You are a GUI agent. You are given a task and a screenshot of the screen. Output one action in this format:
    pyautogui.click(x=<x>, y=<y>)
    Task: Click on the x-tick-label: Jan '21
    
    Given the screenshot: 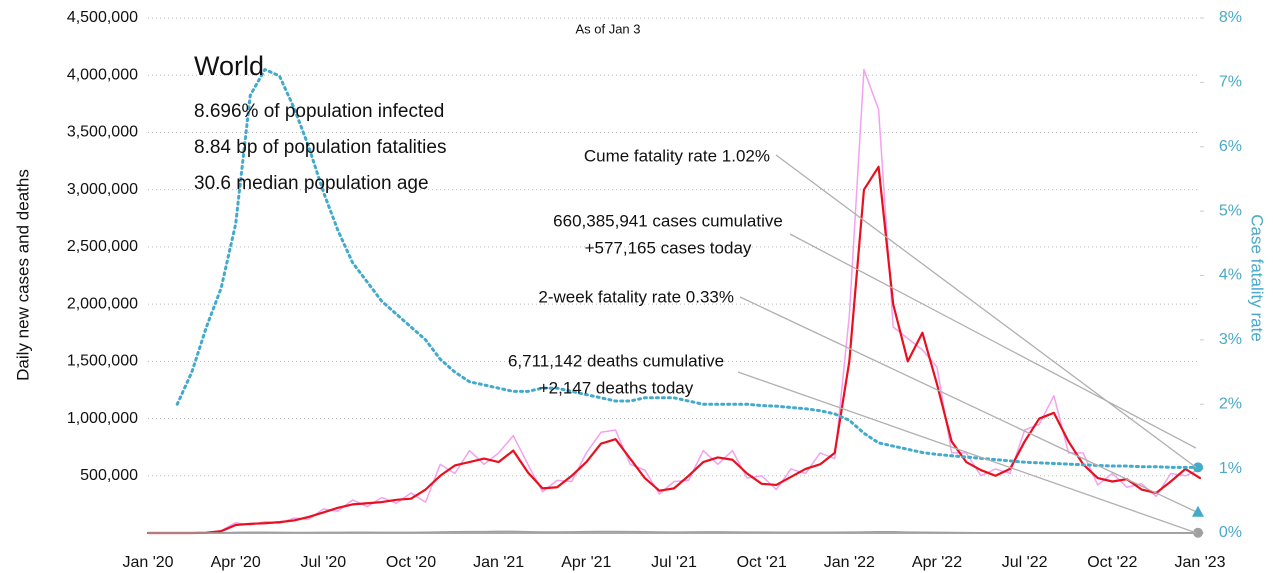 What is the action you would take?
    pyautogui.click(x=498, y=562)
    